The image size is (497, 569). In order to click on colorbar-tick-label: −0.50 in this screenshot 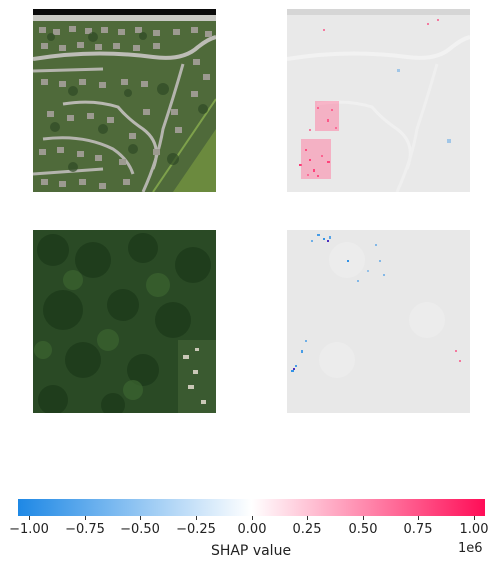, I will do `click(140, 529)`.